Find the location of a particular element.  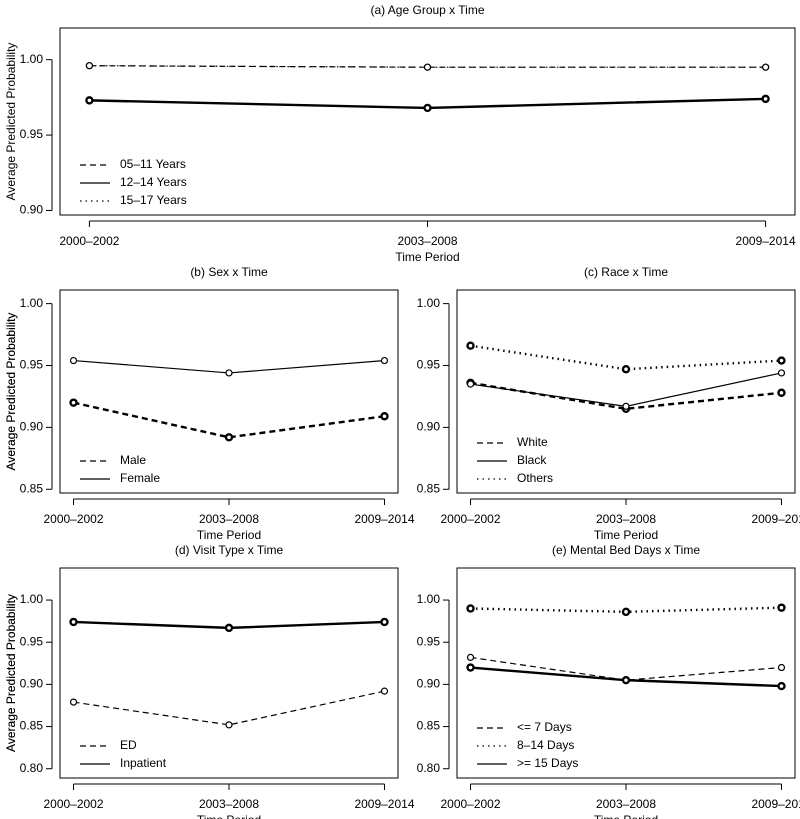

legend-label: Black is located at coordinates (532, 460).